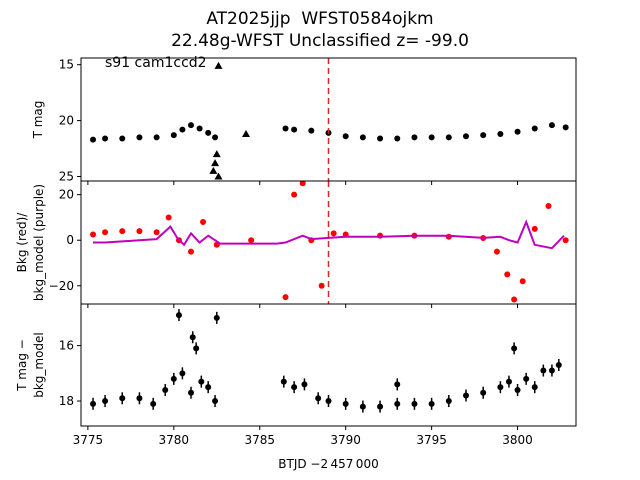 This screenshot has width=640, height=480. Describe the element at coordinates (22, 365) in the screenshot. I see `y-axis-label: T mag −` at that location.